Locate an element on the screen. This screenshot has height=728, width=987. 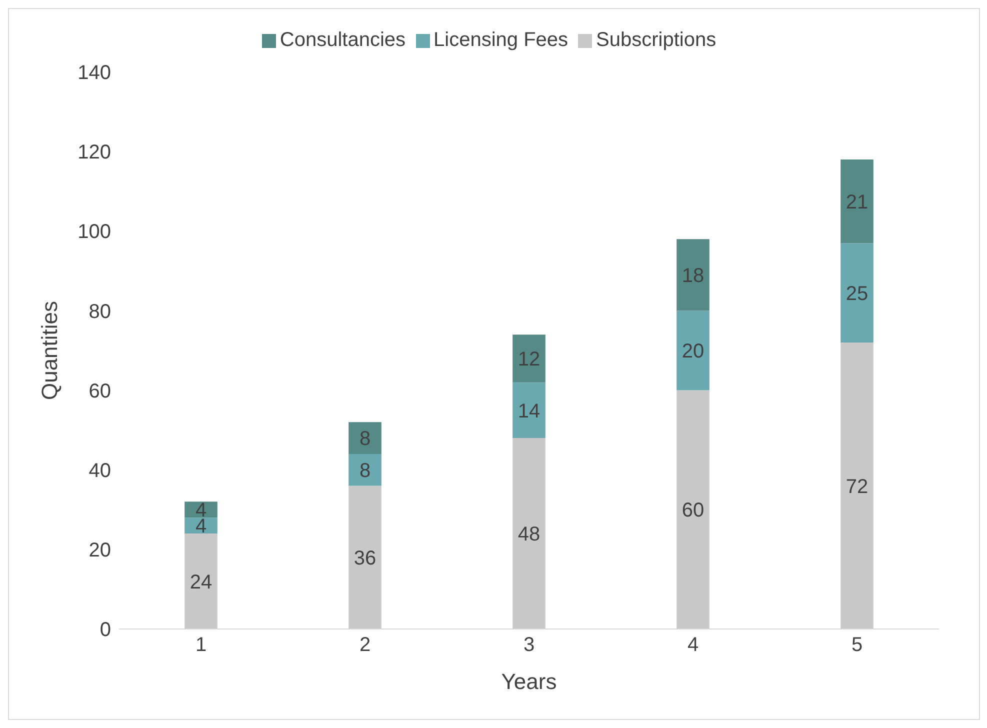
data-label: 72 is located at coordinates (857, 487).